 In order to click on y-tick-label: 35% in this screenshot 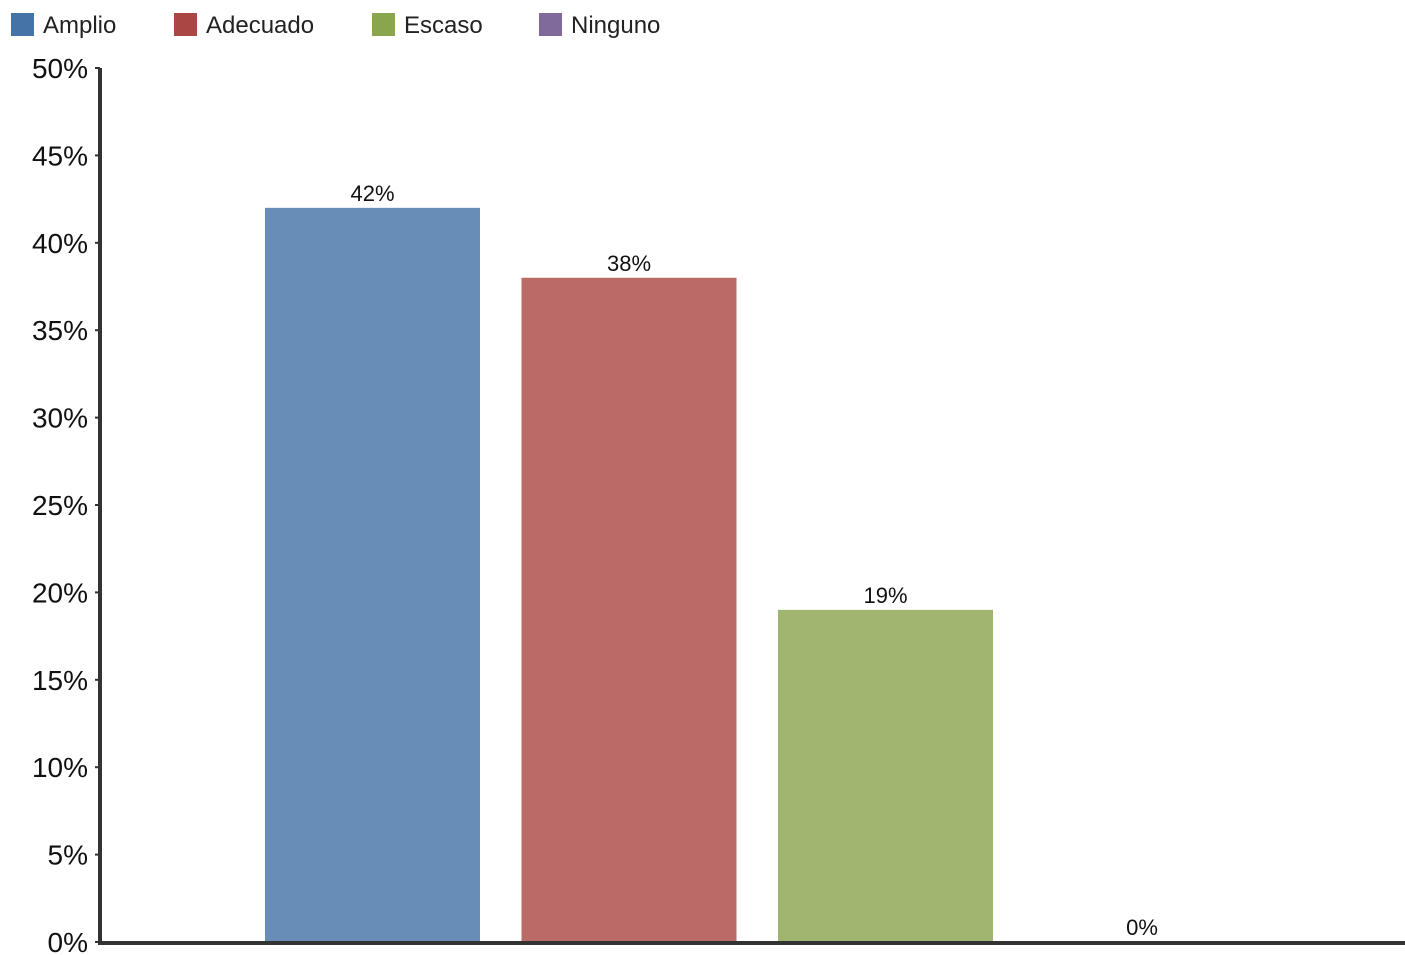, I will do `click(60, 330)`.